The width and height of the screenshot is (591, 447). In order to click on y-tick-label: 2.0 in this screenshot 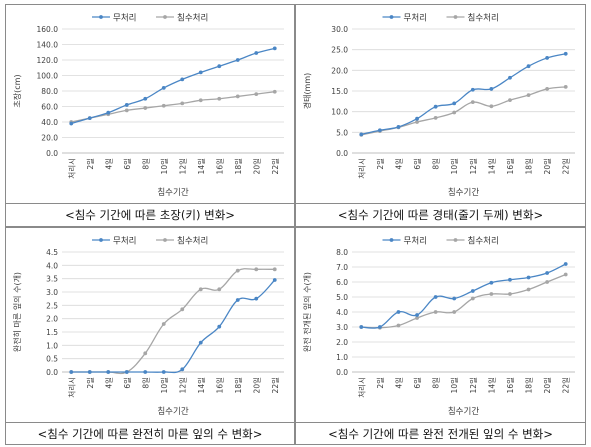, I will do `click(342, 342)`.